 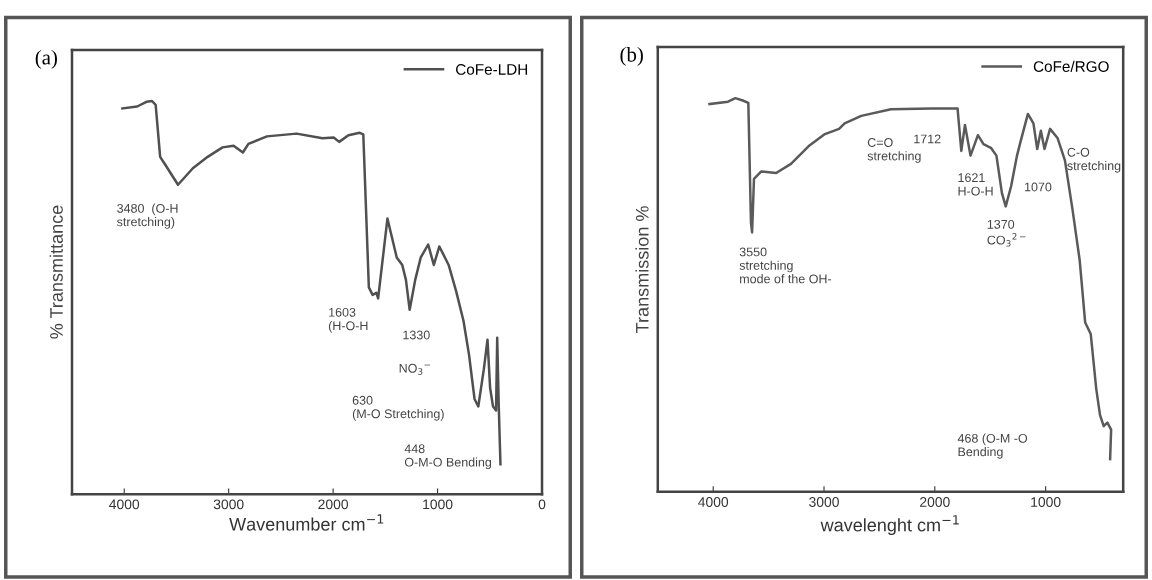 What do you see at coordinates (306, 522) in the screenshot?
I see `x-axis-title: Wavenumber cm$^{−1}$` at bounding box center [306, 522].